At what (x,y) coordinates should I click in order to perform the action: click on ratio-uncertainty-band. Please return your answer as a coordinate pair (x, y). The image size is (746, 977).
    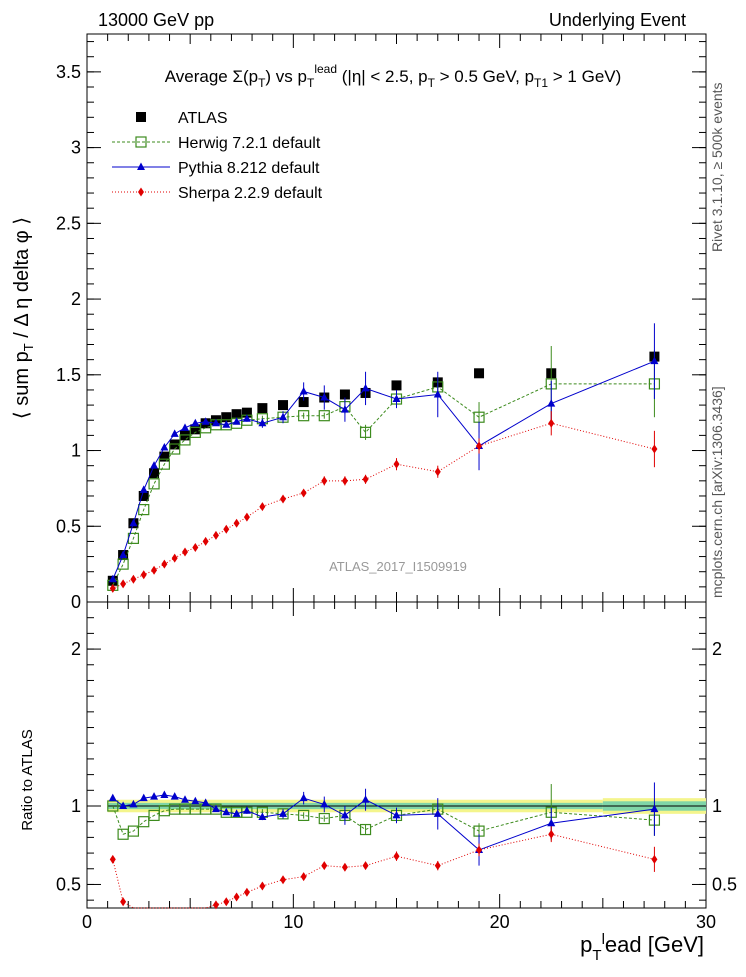
    Looking at the image, I should click on (406, 806).